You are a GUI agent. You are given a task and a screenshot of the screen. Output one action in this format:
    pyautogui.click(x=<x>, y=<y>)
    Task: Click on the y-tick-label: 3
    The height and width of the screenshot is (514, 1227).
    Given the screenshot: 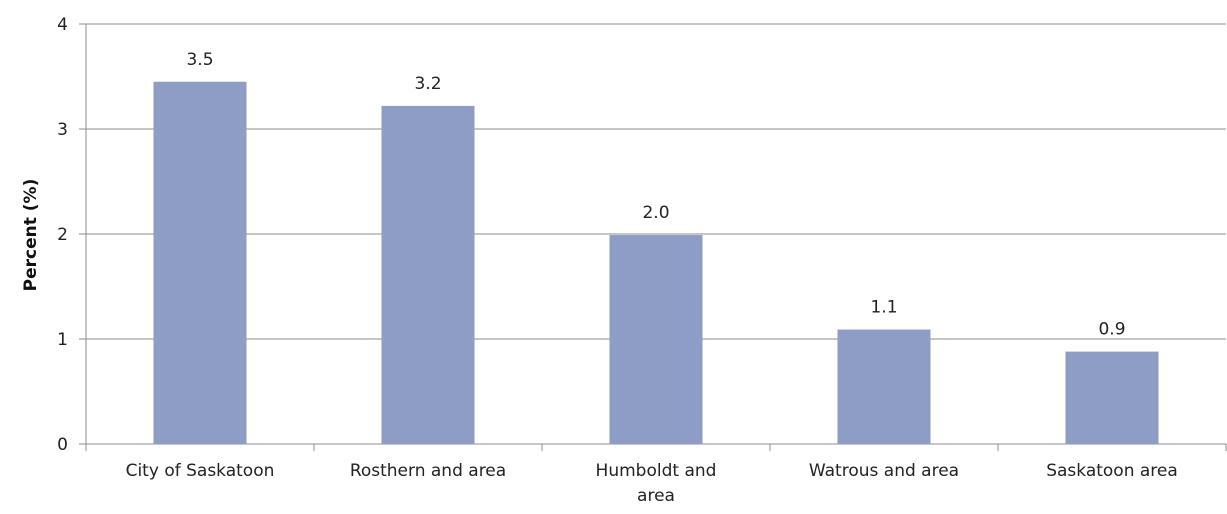 What is the action you would take?
    pyautogui.click(x=62, y=130)
    